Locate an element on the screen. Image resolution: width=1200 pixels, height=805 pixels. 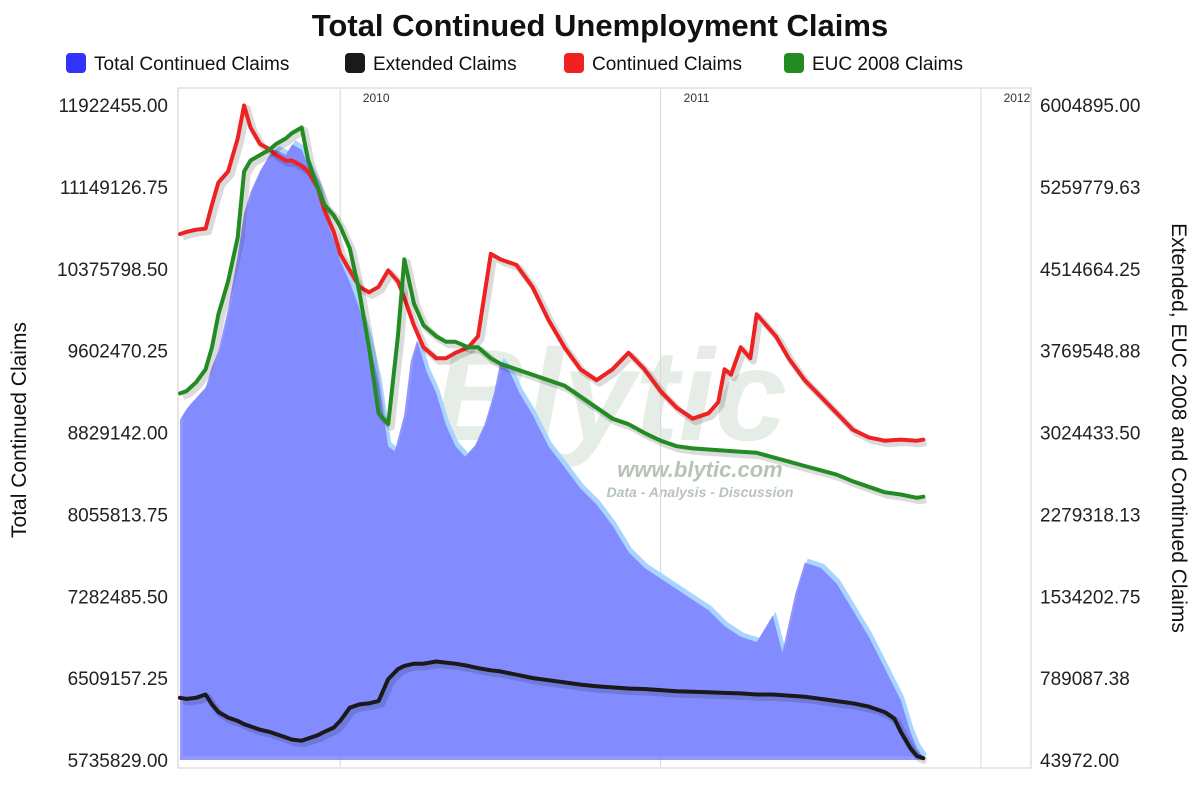
y-right-tick-label: 6004895.00 is located at coordinates (1090, 106).